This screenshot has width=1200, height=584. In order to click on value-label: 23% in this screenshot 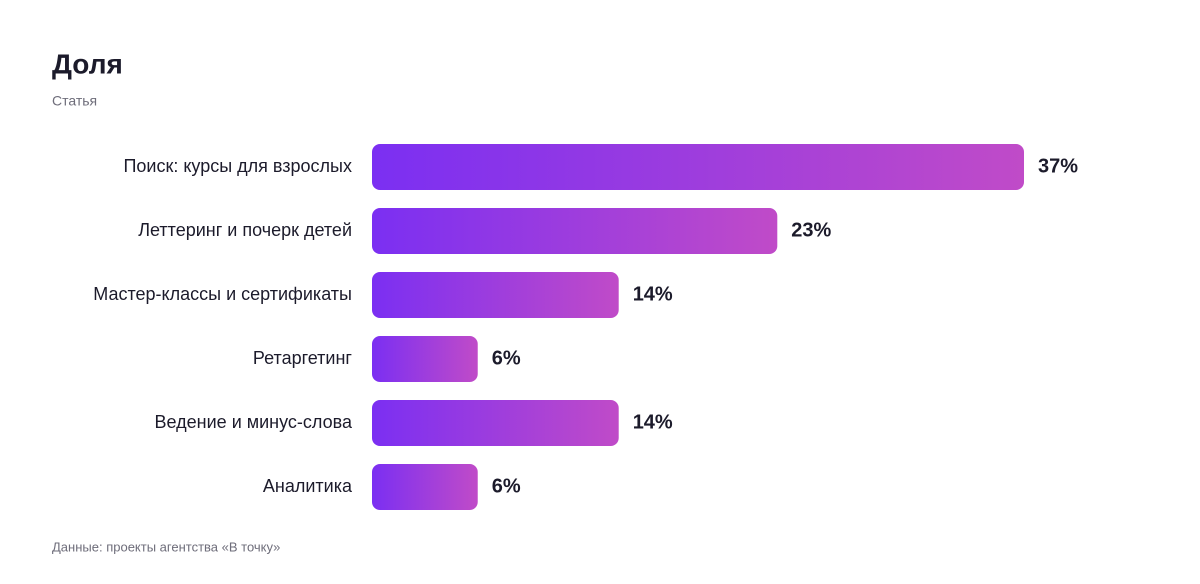, I will do `click(811, 230)`.